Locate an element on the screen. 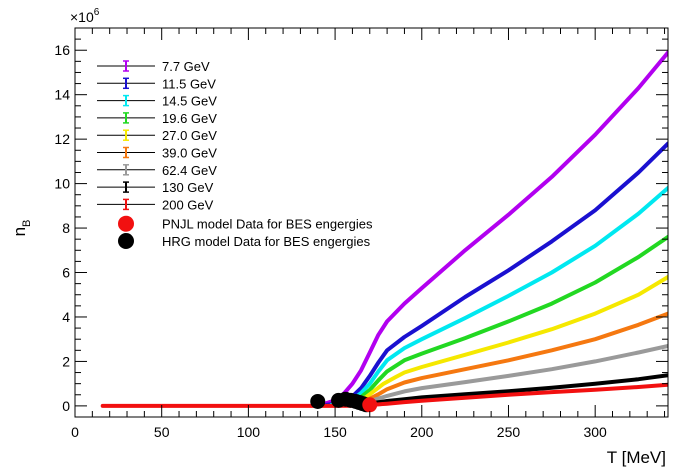 The width and height of the screenshot is (698, 475). legend-marker-label-1: HRG model Data for BES engergies is located at coordinates (266, 241).